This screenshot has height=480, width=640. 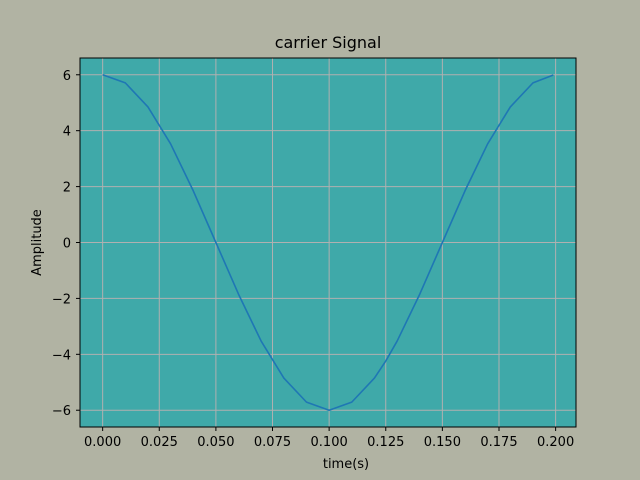 I want to click on y-axis-title: Amplitude, so click(x=37, y=242).